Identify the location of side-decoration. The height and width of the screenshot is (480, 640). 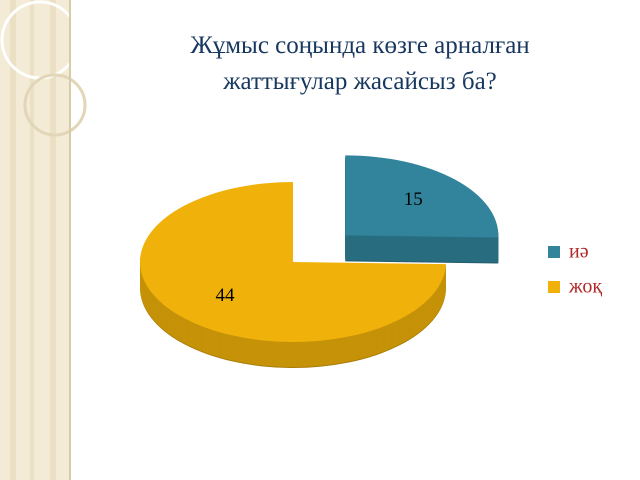
(43, 240).